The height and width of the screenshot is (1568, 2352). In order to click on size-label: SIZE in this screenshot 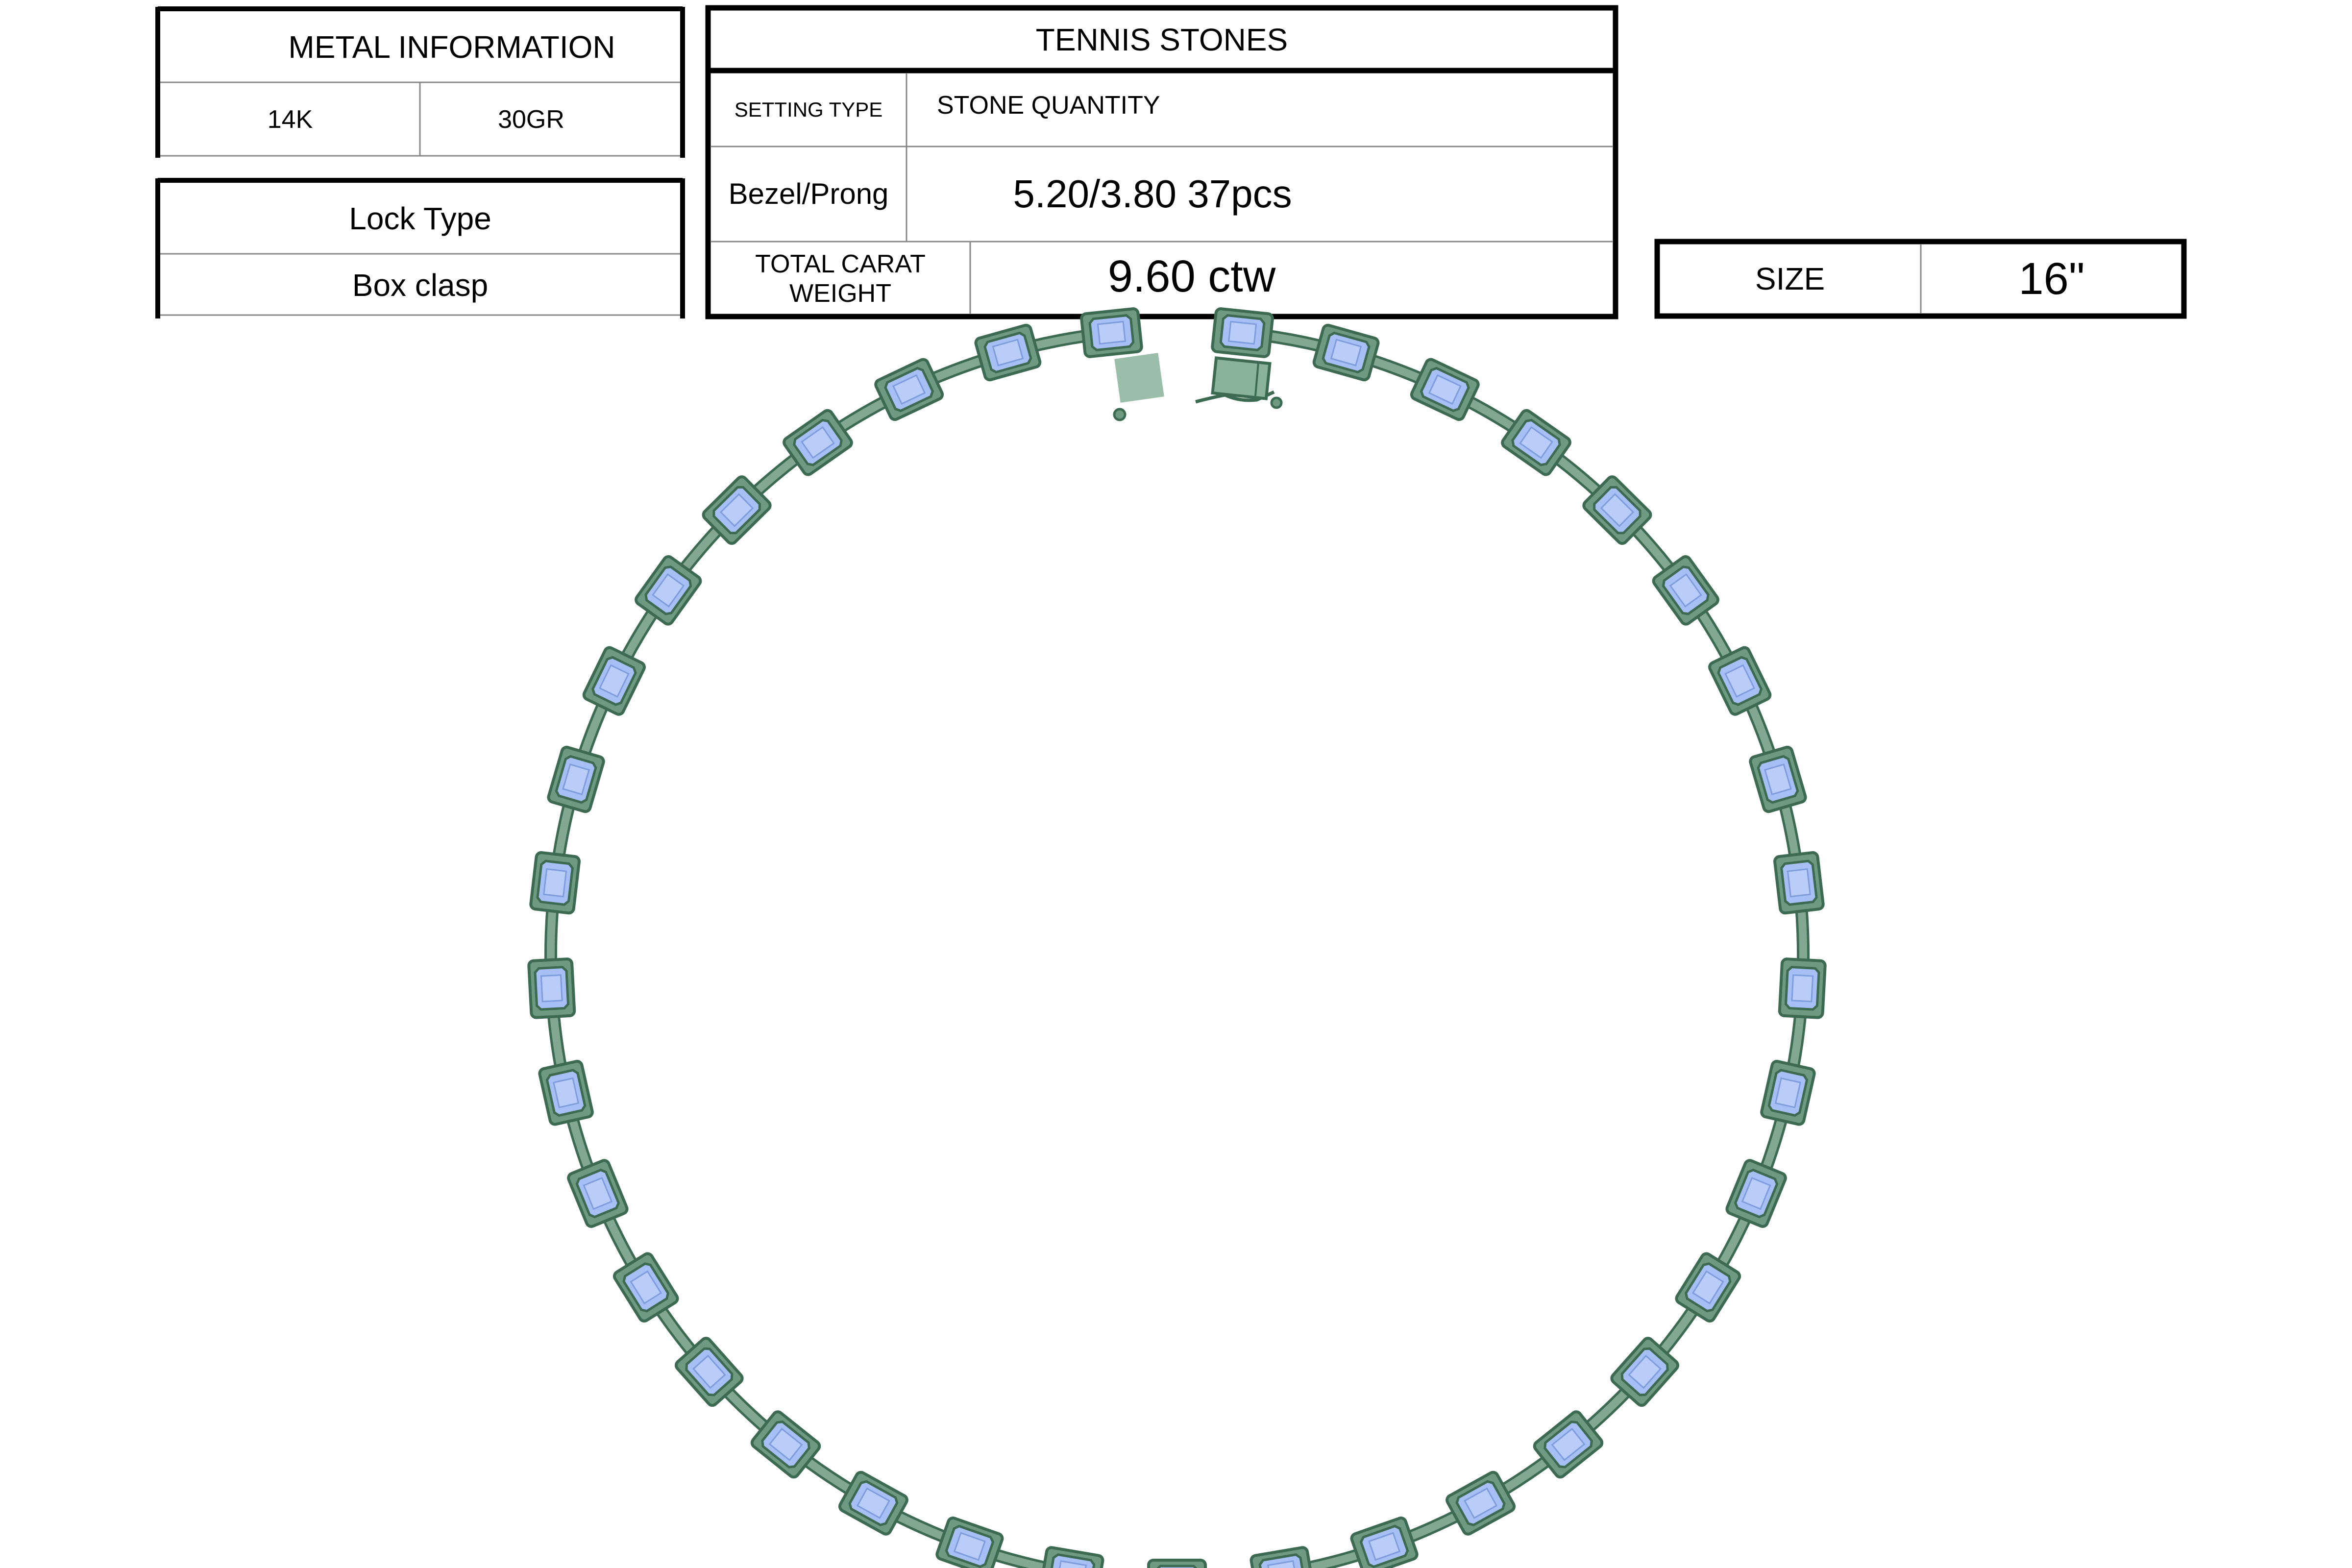, I will do `click(1790, 278)`.